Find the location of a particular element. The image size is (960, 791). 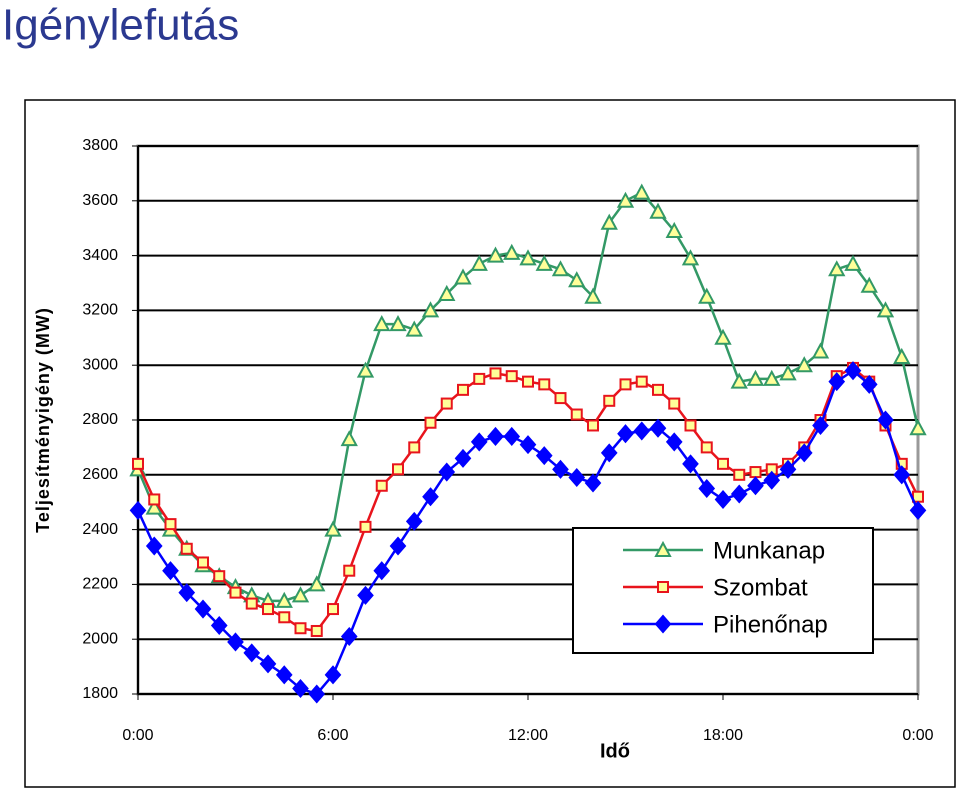

y-tick-label: 2800 is located at coordinates (100, 419).